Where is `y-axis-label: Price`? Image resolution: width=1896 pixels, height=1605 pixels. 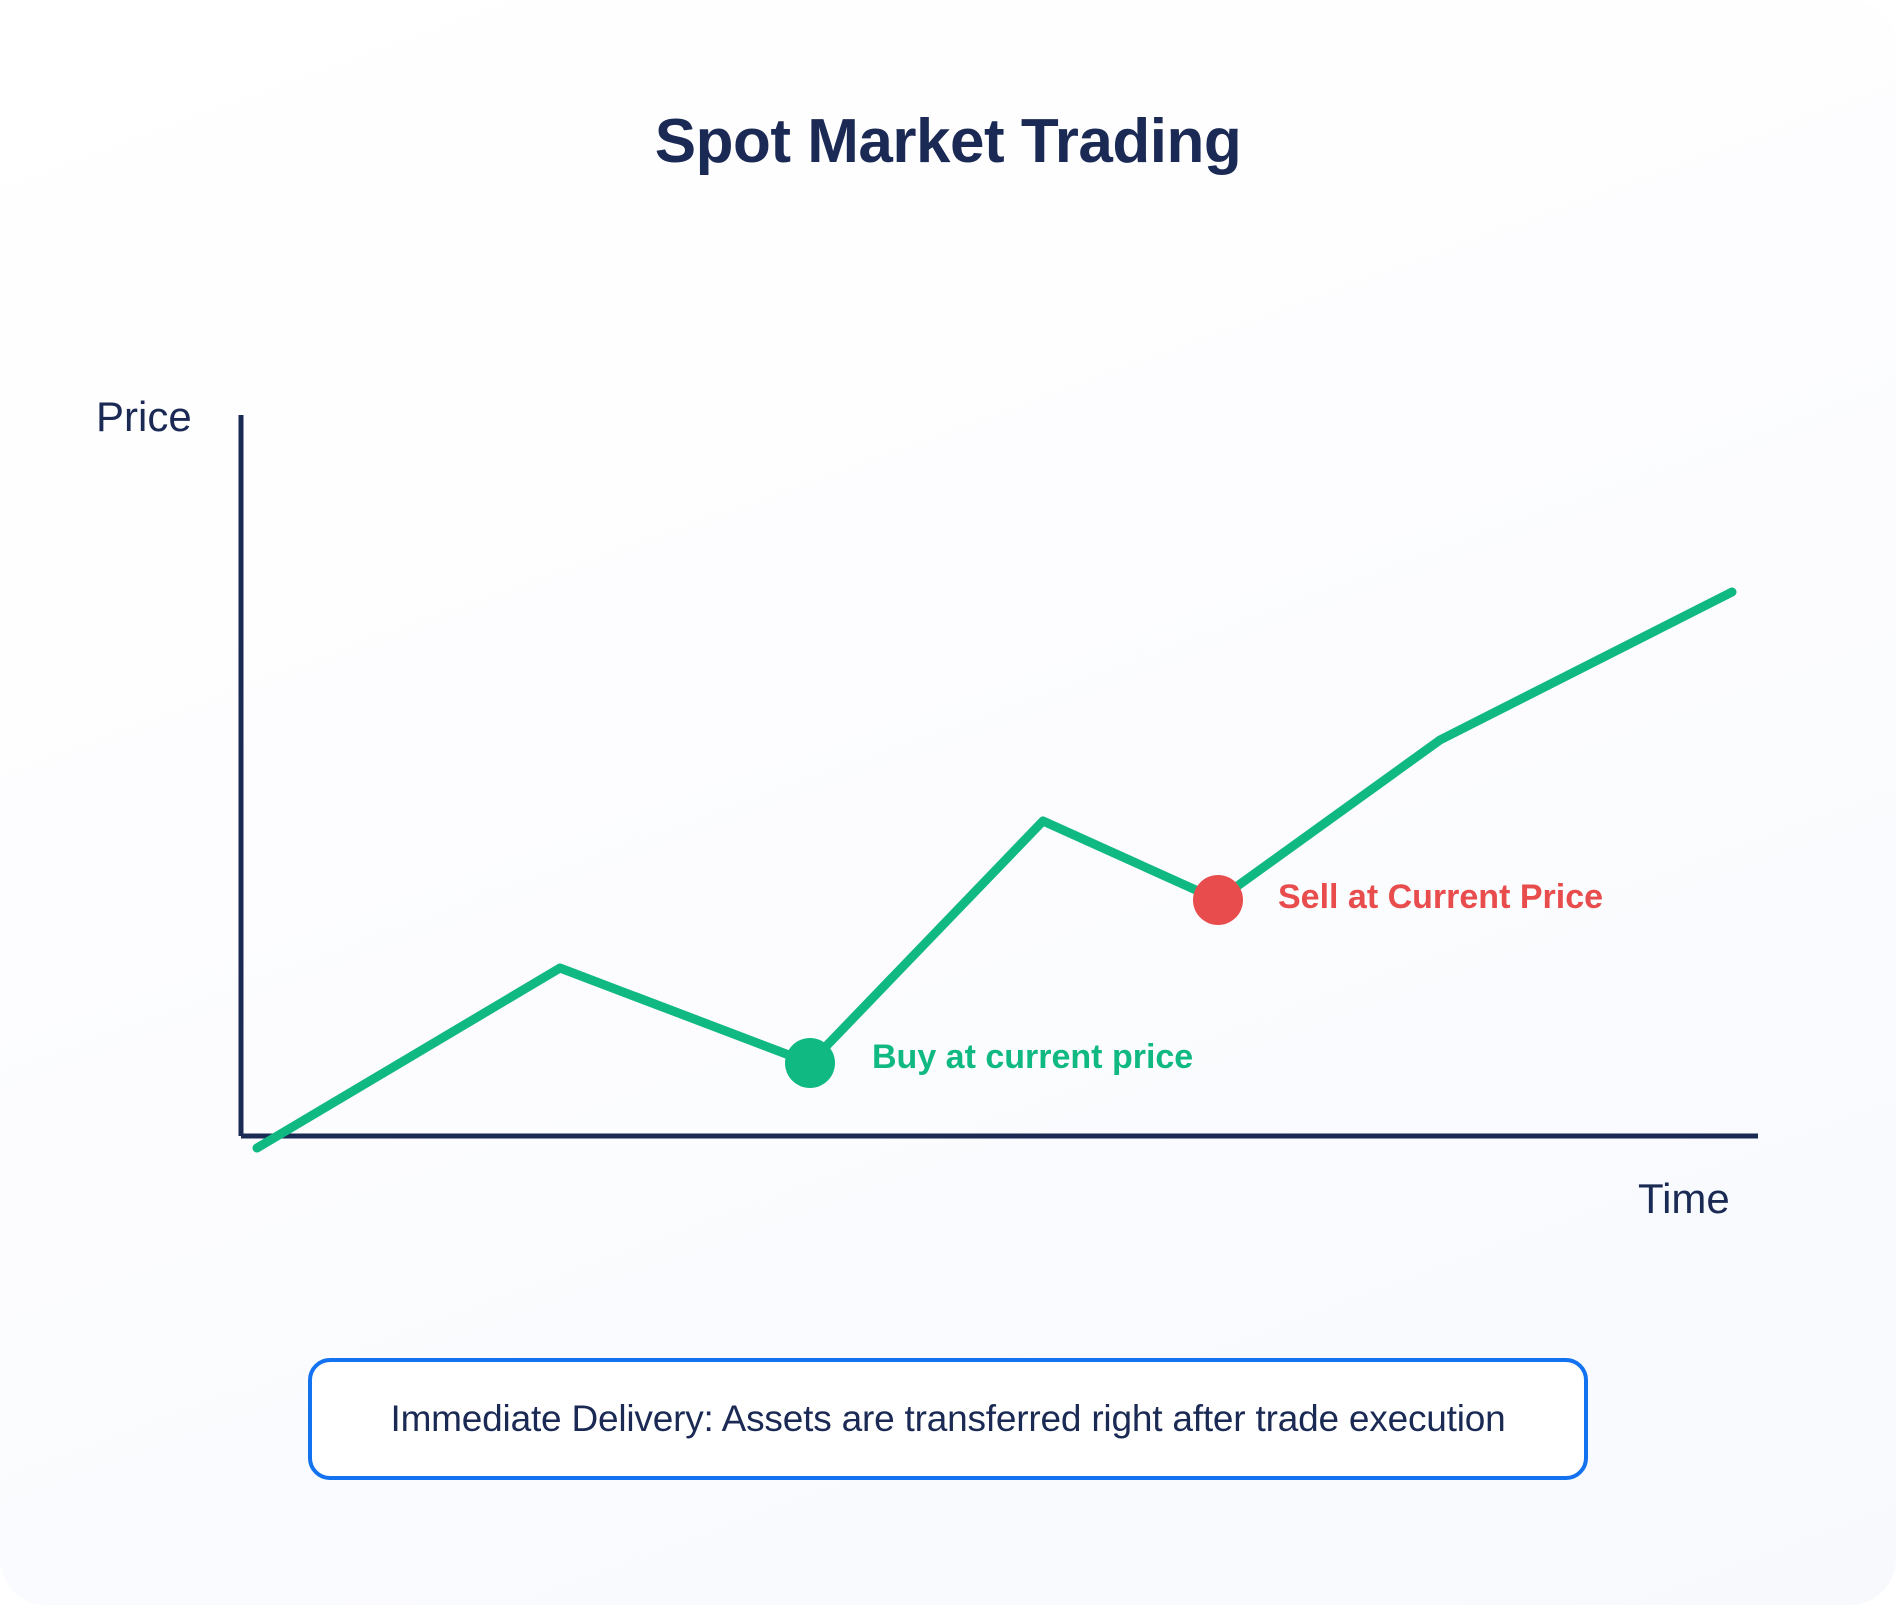
y-axis-label: Price is located at coordinates (144, 416).